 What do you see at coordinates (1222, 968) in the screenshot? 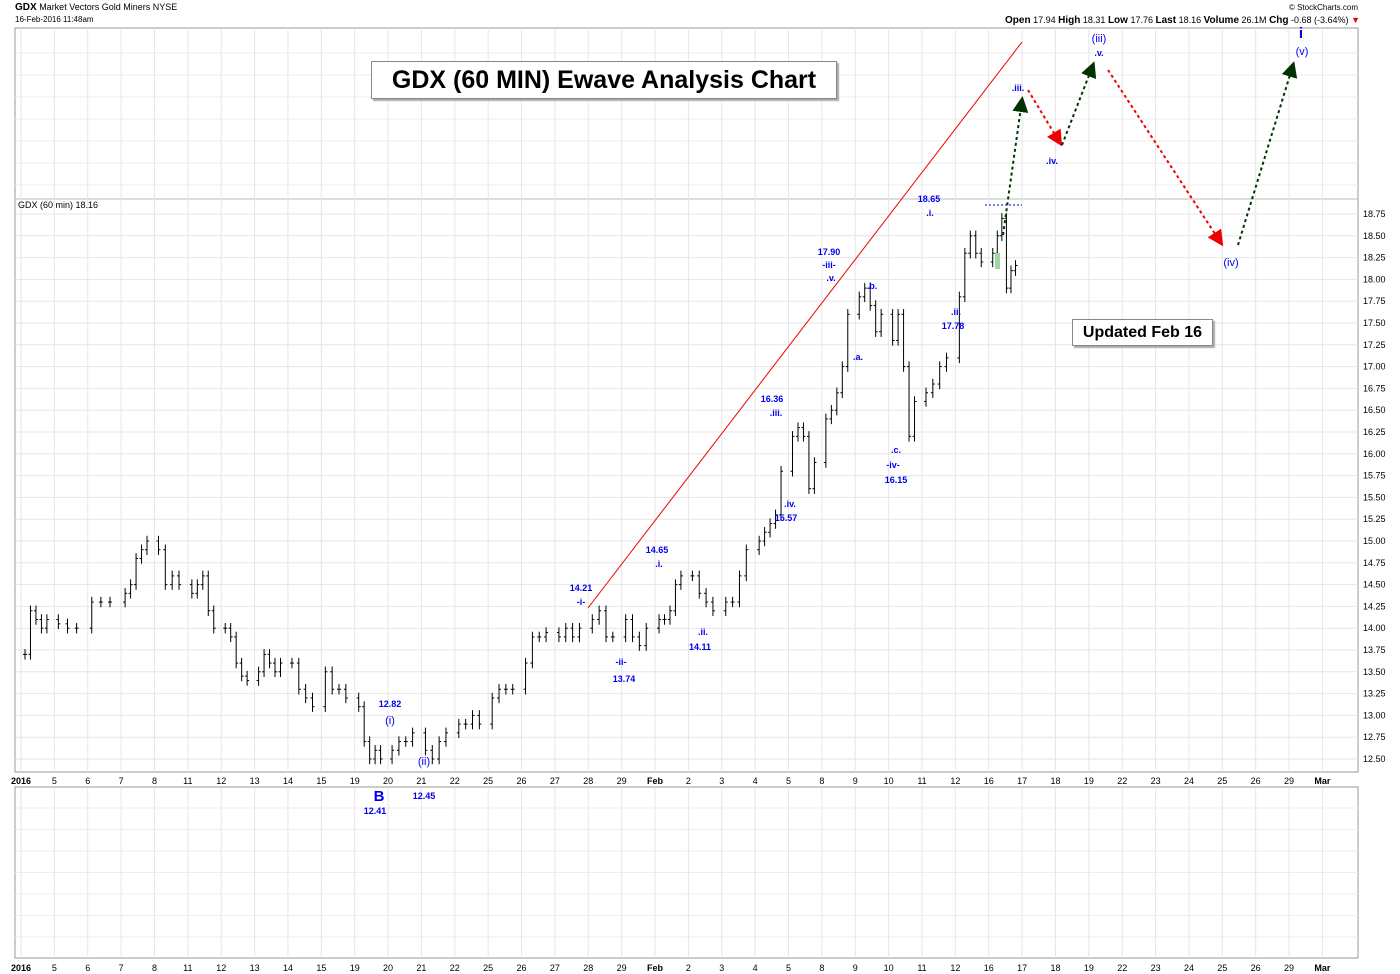
I see `x-tick-label: 25` at bounding box center [1222, 968].